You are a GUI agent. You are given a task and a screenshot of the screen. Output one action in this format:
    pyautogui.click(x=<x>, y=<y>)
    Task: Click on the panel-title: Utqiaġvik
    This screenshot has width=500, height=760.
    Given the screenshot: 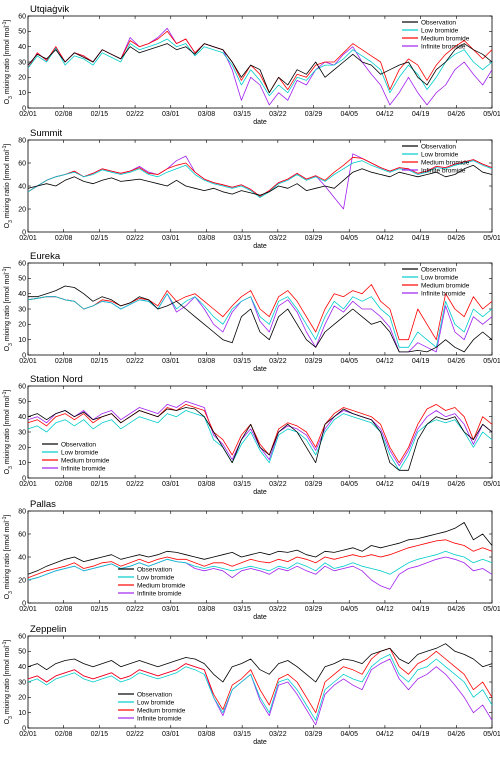 What is the action you would take?
    pyautogui.click(x=49, y=9)
    